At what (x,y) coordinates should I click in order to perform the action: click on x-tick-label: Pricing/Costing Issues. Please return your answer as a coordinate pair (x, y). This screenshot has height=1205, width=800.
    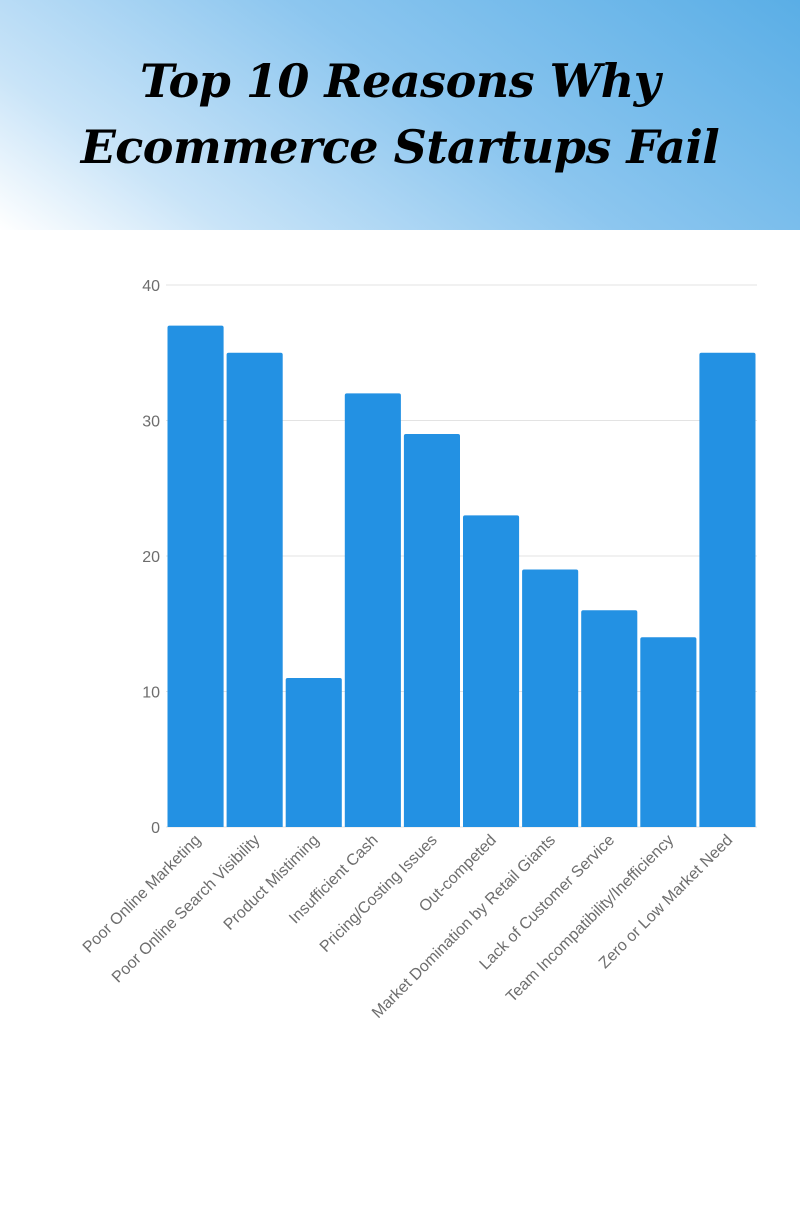
    Looking at the image, I should click on (379, 894).